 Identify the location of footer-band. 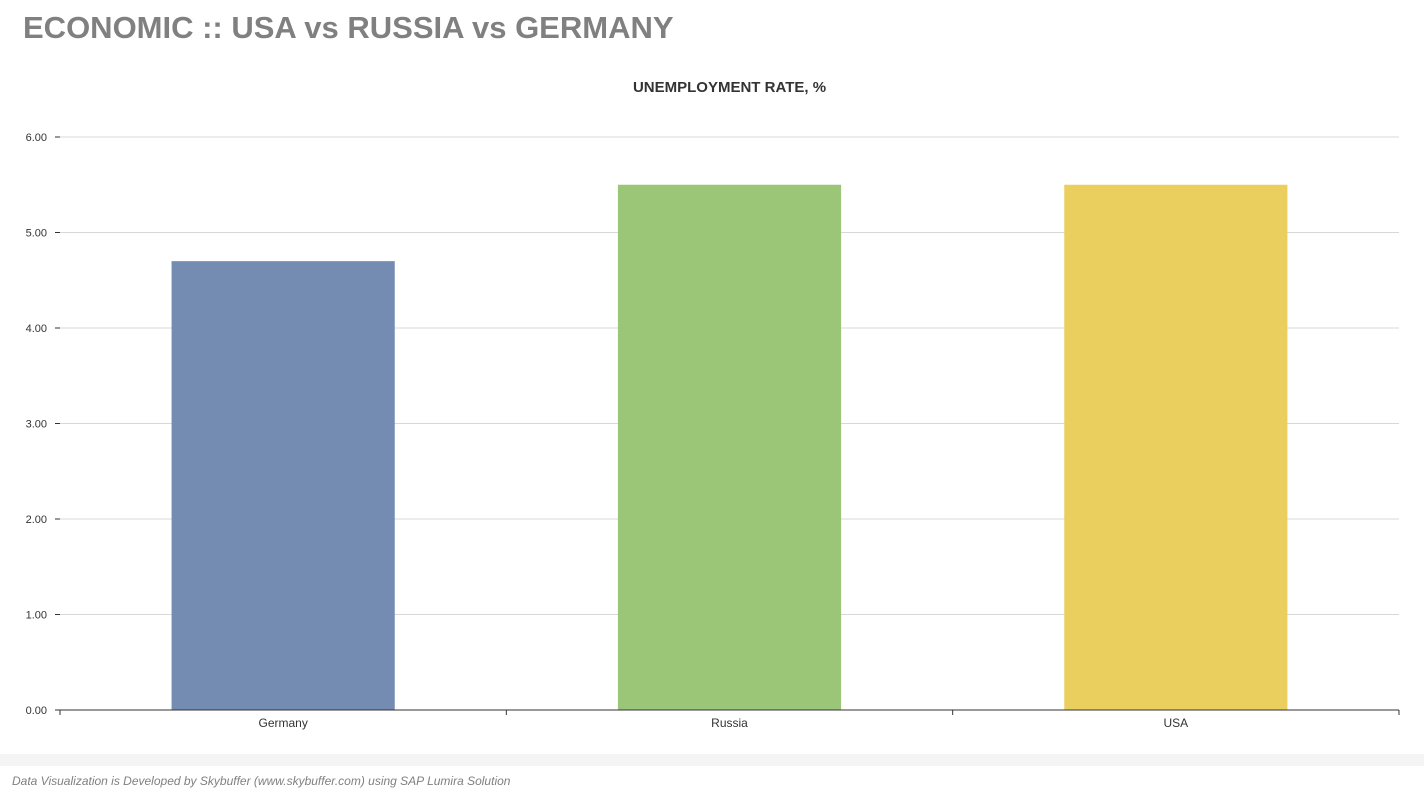
(712, 760).